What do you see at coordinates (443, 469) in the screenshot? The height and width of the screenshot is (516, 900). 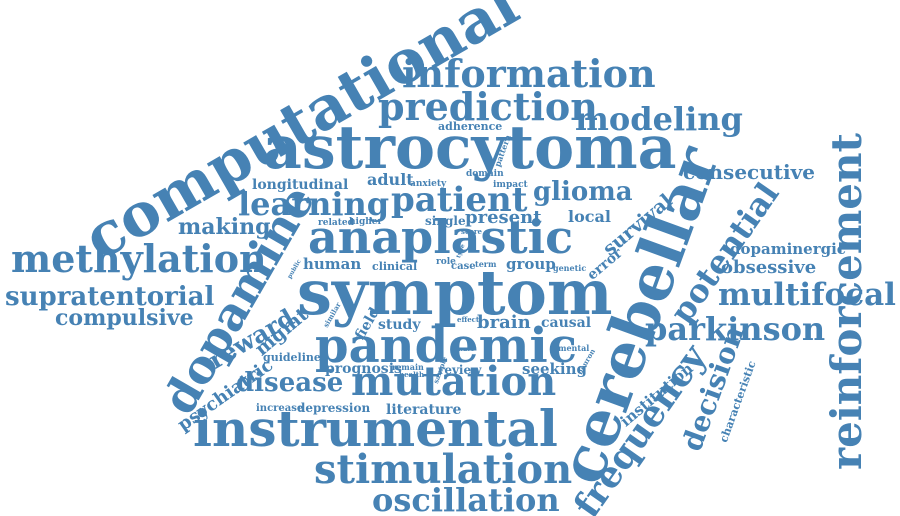 I see `word-stimulation: stimulation` at bounding box center [443, 469].